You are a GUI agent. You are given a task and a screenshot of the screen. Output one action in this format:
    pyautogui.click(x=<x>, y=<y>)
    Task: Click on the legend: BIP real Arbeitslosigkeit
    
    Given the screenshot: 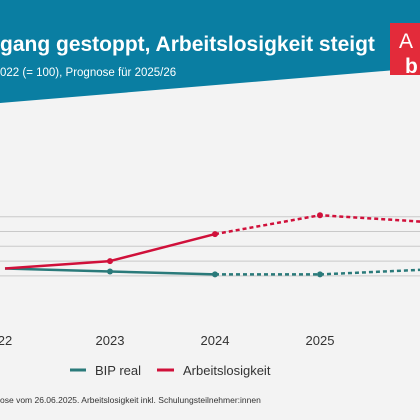 What is the action you would take?
    pyautogui.click(x=170, y=370)
    